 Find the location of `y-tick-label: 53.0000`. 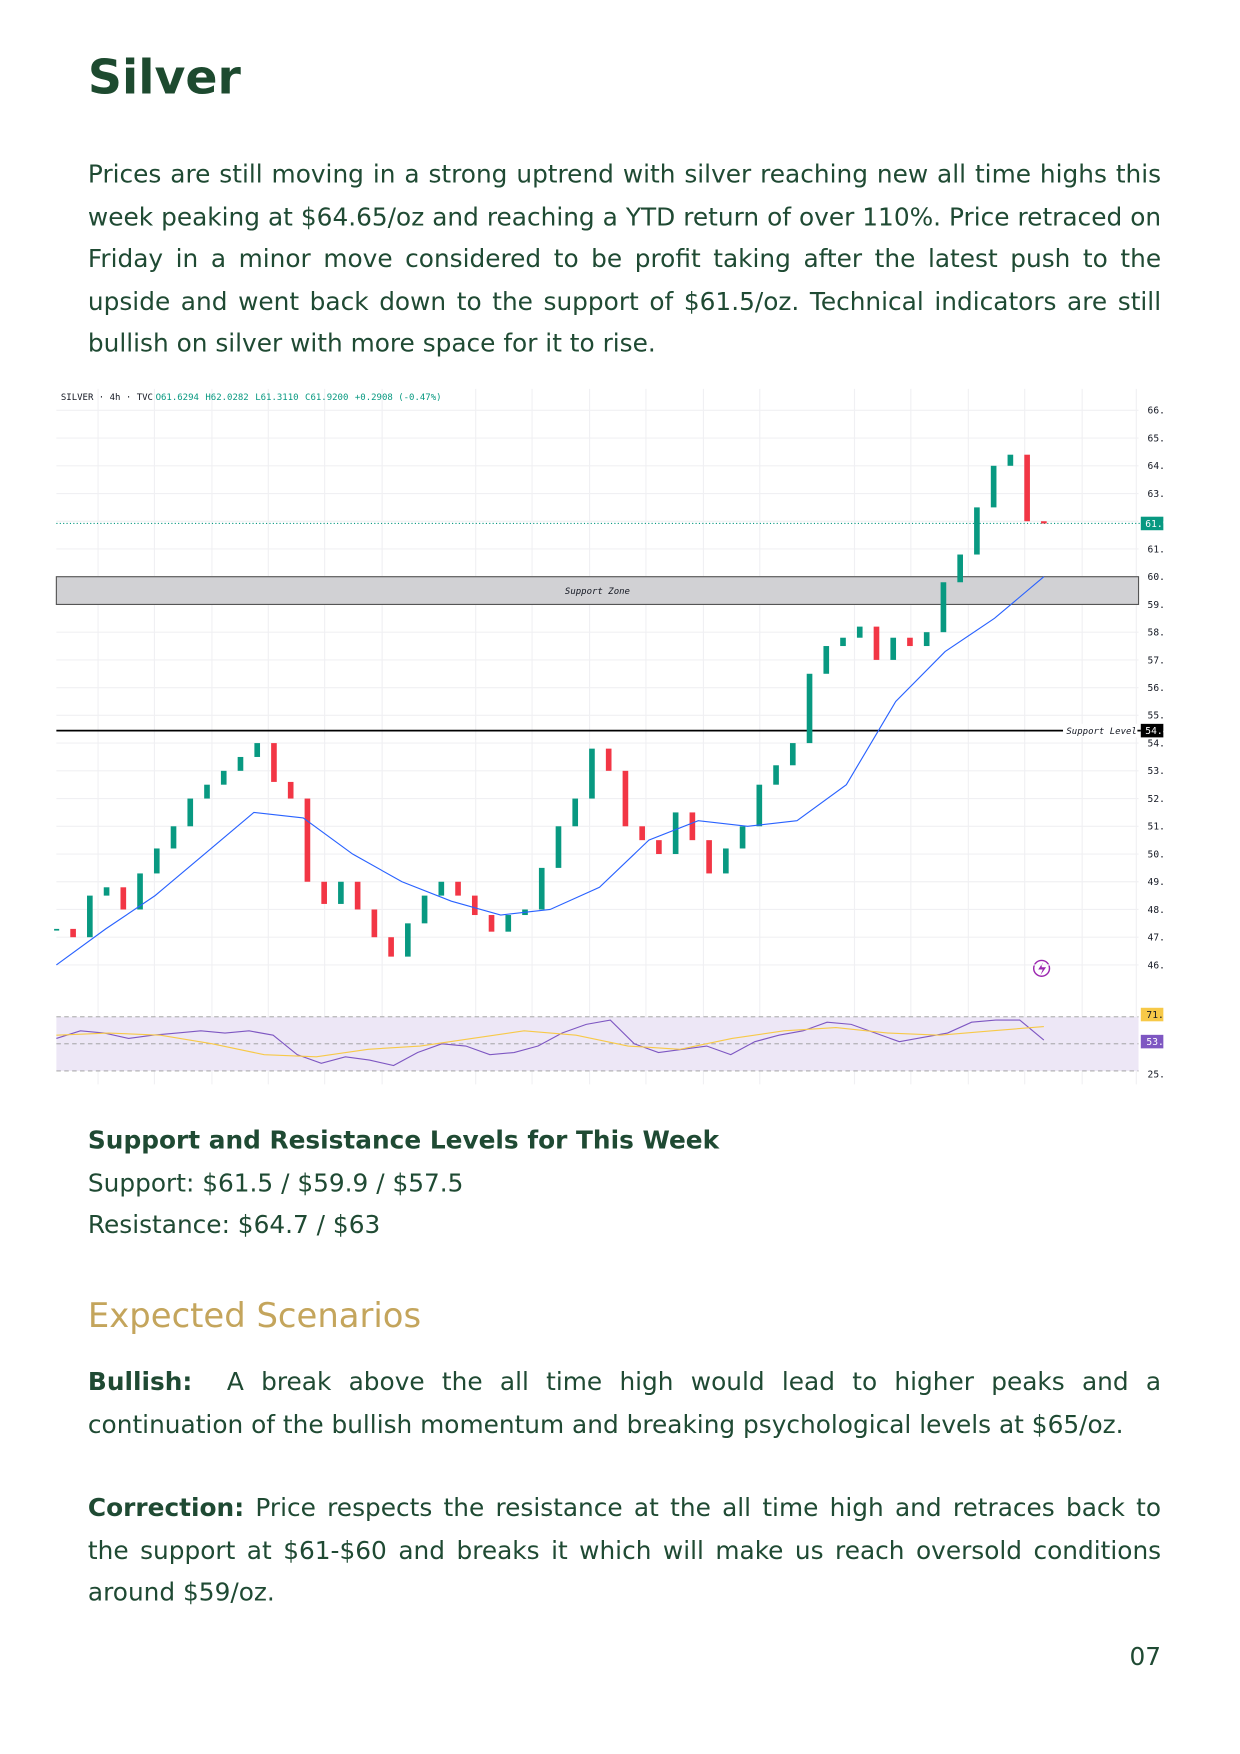

y-tick-label: 53.0000 is located at coordinates (1156, 771).